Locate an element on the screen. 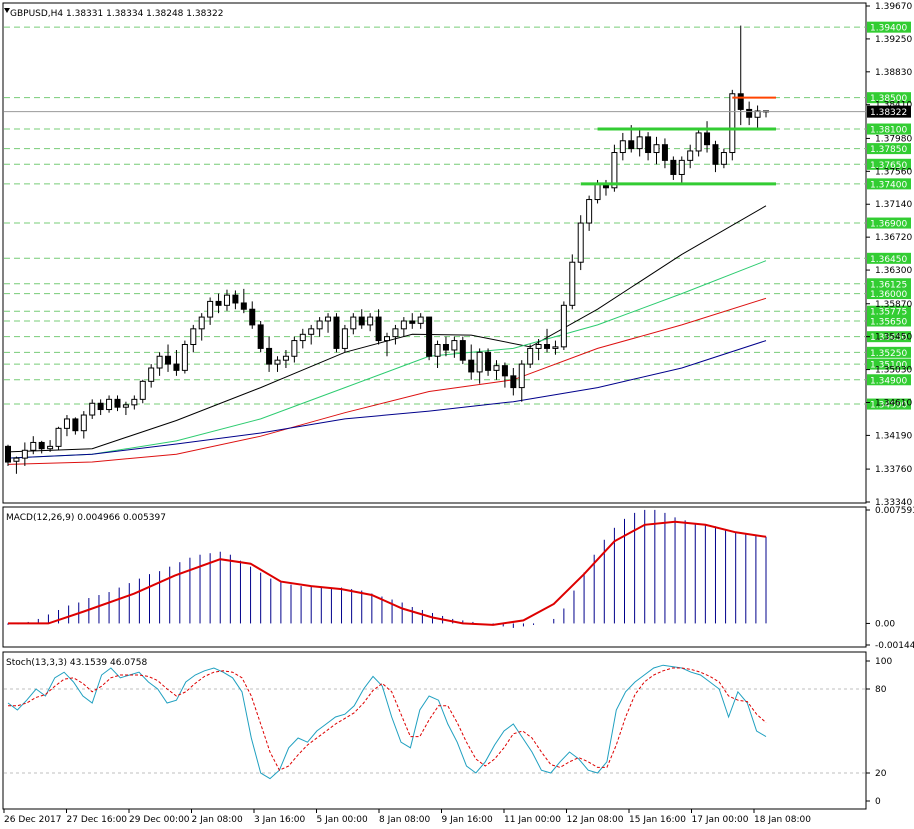 Image resolution: width=914 pixels, height=829 pixels. price-axis-label: 1.34190 is located at coordinates (893, 436).